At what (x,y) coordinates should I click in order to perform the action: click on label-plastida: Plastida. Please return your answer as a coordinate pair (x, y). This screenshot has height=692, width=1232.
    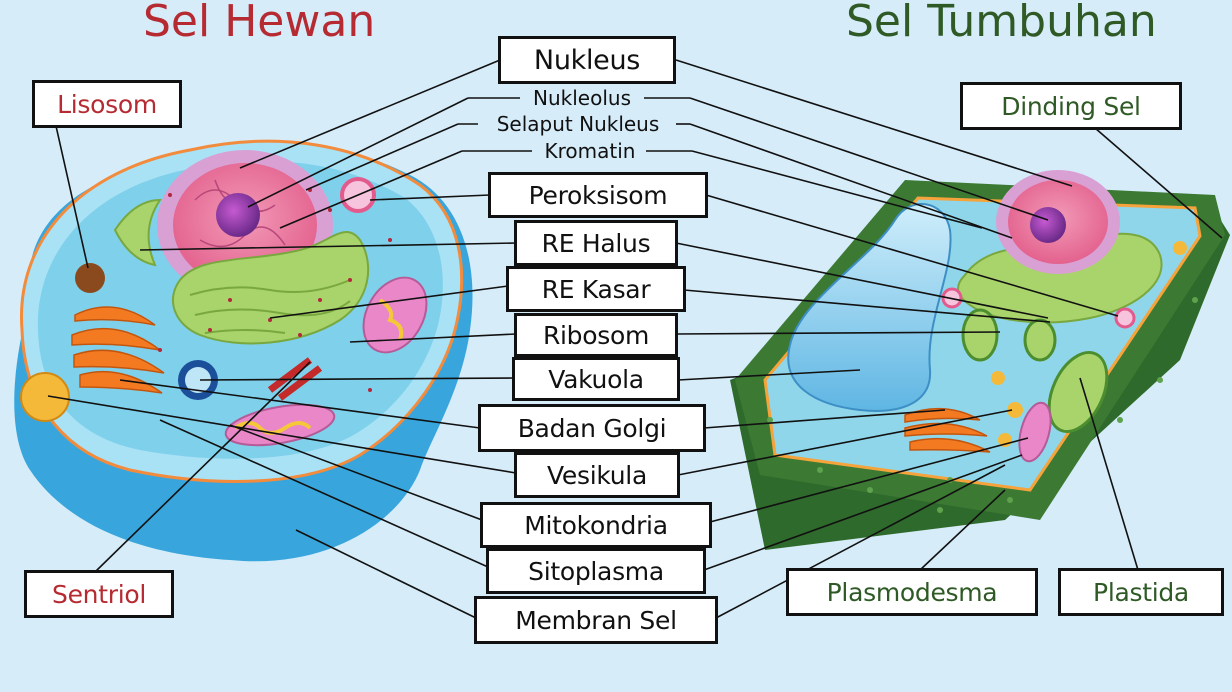
    Looking at the image, I should click on (1141, 592).